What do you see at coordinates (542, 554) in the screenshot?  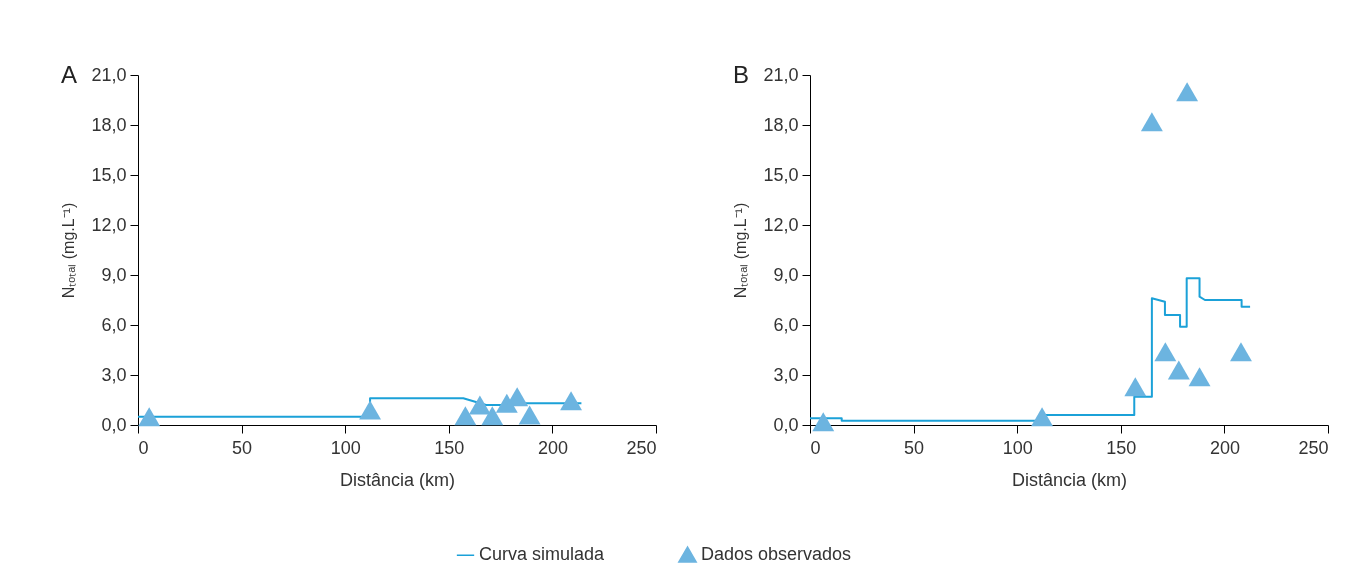 I see `legend-label: Curva simulada` at bounding box center [542, 554].